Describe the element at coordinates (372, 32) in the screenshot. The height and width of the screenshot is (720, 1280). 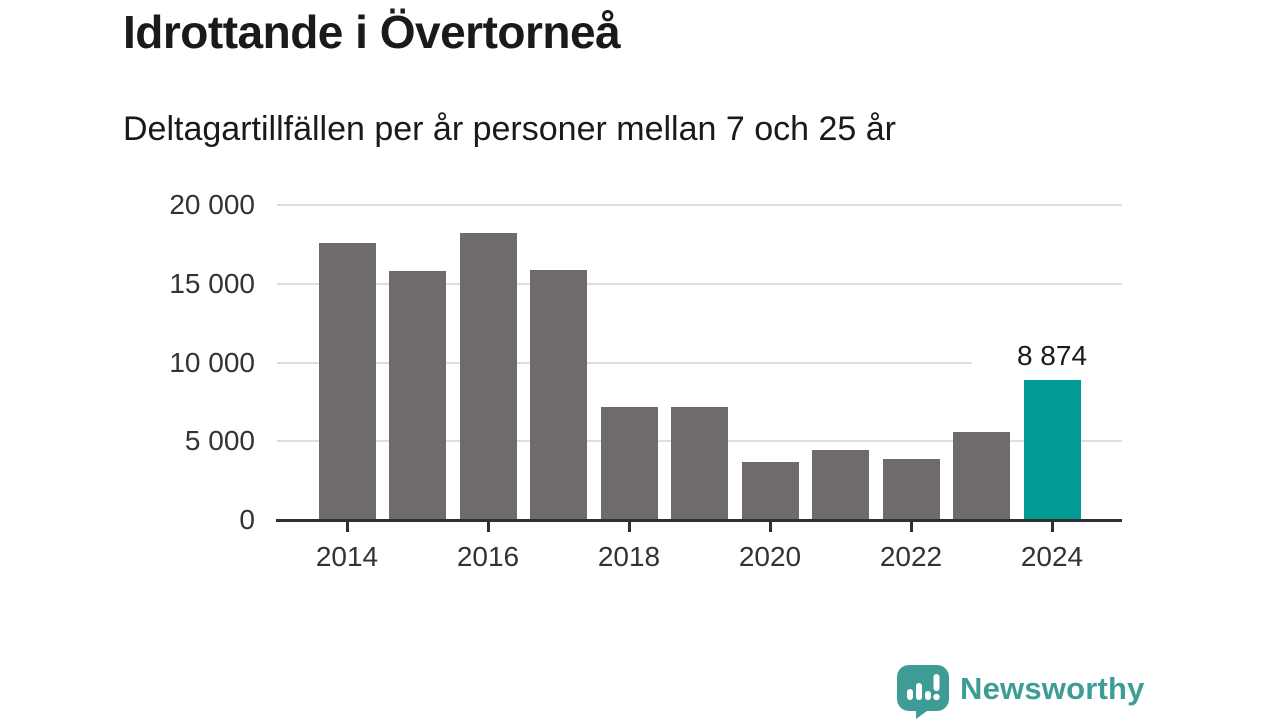
I see `page-title: Idrottande i Övertorneå` at that location.